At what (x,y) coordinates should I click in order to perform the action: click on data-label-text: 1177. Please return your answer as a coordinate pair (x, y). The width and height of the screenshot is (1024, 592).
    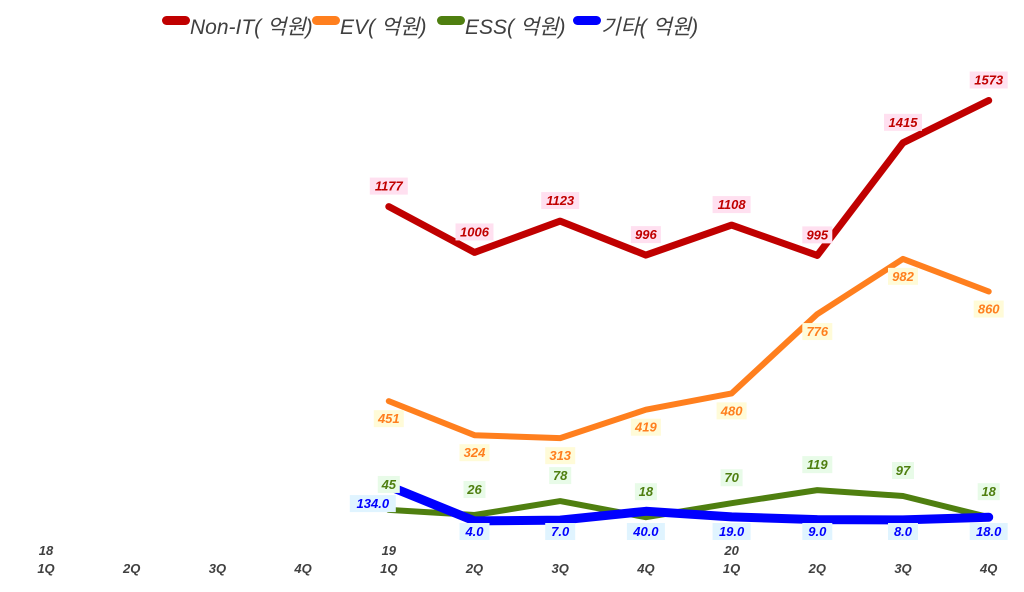
    Looking at the image, I should click on (389, 186).